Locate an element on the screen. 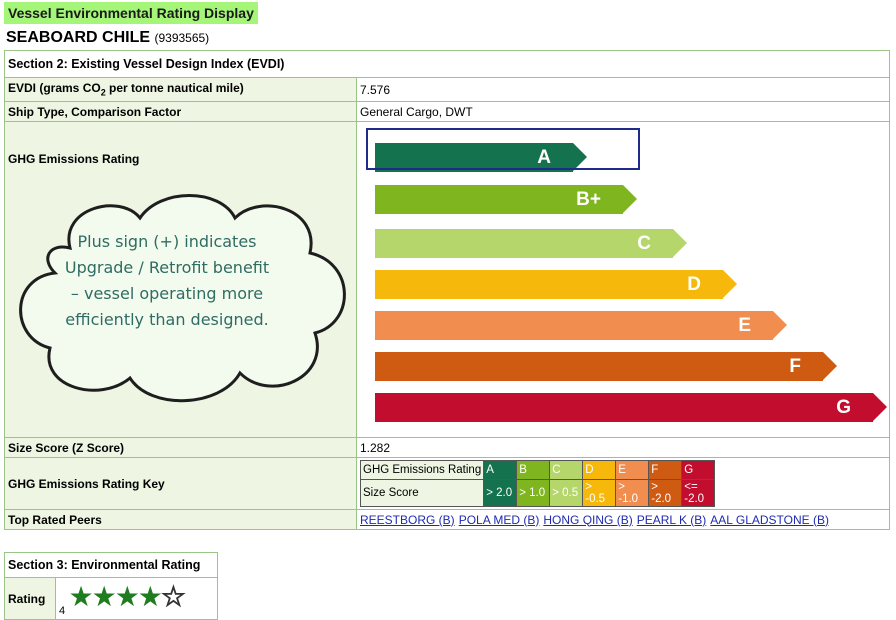  ship-name-line: SEABOARD CHILE (9393565) is located at coordinates (107, 38).